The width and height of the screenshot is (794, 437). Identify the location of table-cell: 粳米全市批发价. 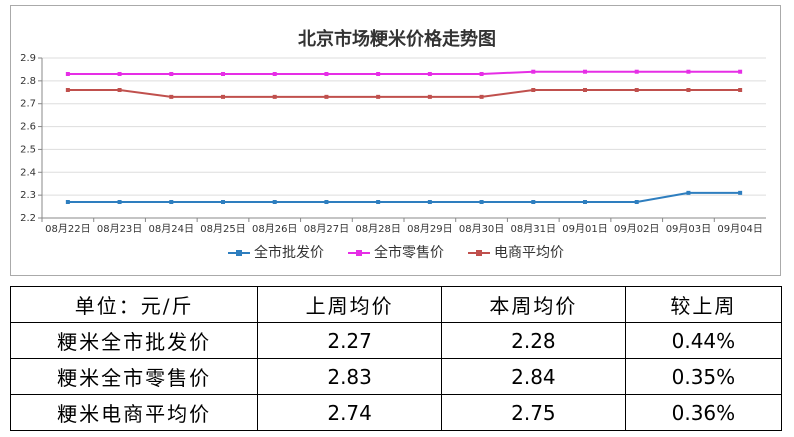
(134, 340).